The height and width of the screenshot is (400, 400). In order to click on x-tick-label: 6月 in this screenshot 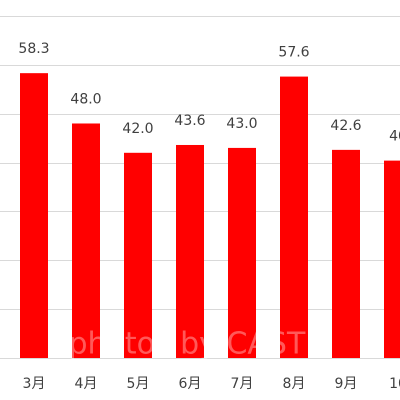, I will do `click(190, 384)`.